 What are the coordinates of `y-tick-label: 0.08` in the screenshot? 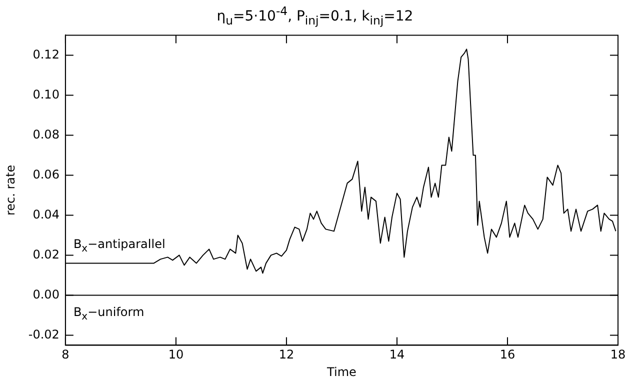 It's located at (46, 134).